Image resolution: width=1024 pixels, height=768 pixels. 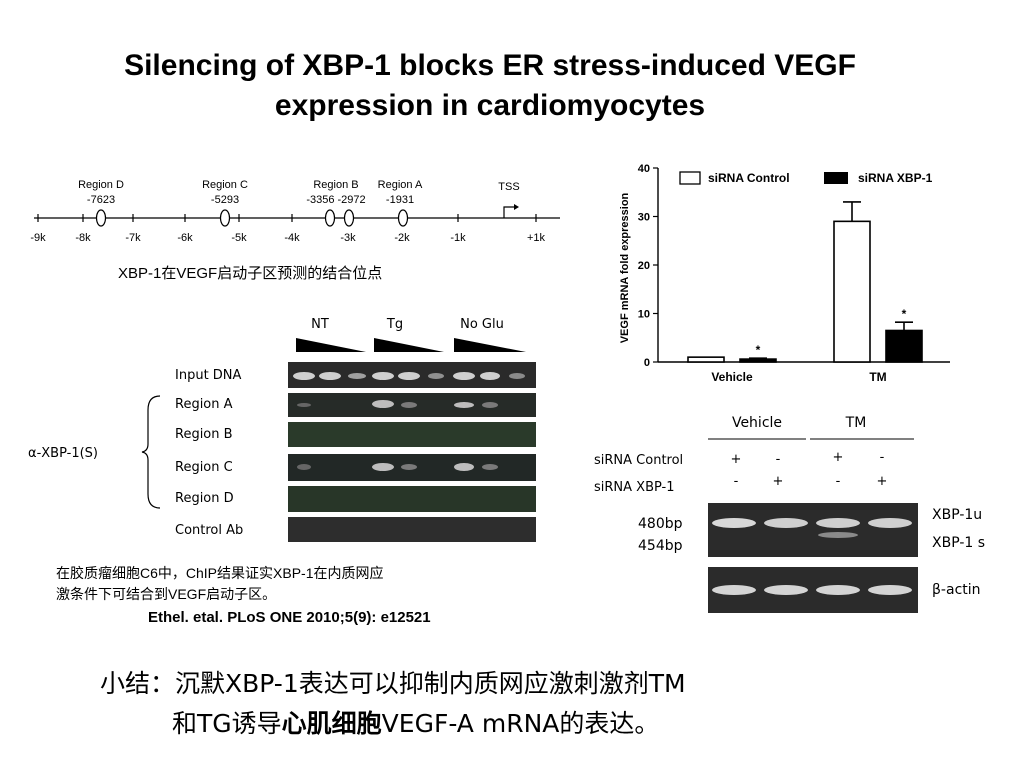 What do you see at coordinates (412, 434) in the screenshot?
I see `gel-strip-region-b` at bounding box center [412, 434].